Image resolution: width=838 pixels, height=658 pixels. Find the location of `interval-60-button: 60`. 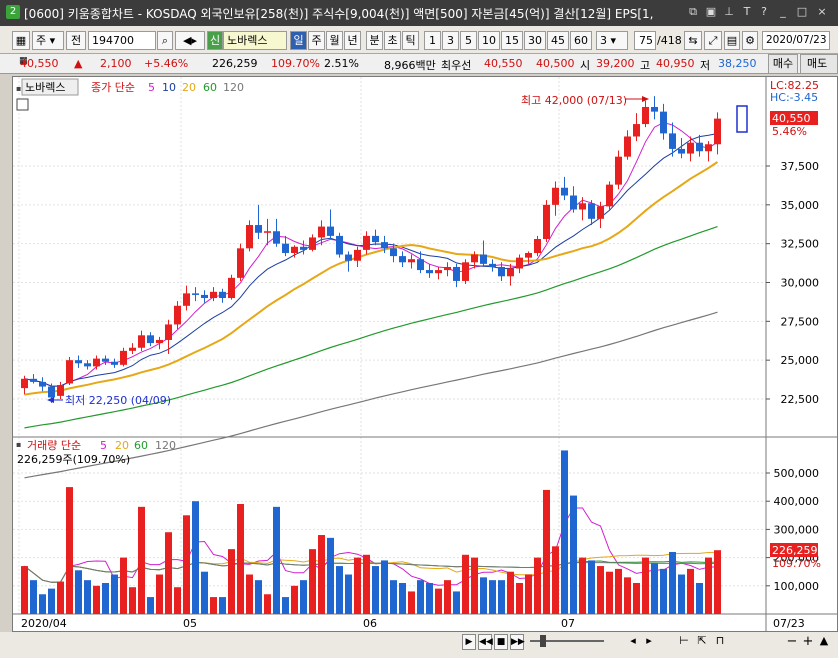

interval-60-button: 60 is located at coordinates (581, 40).